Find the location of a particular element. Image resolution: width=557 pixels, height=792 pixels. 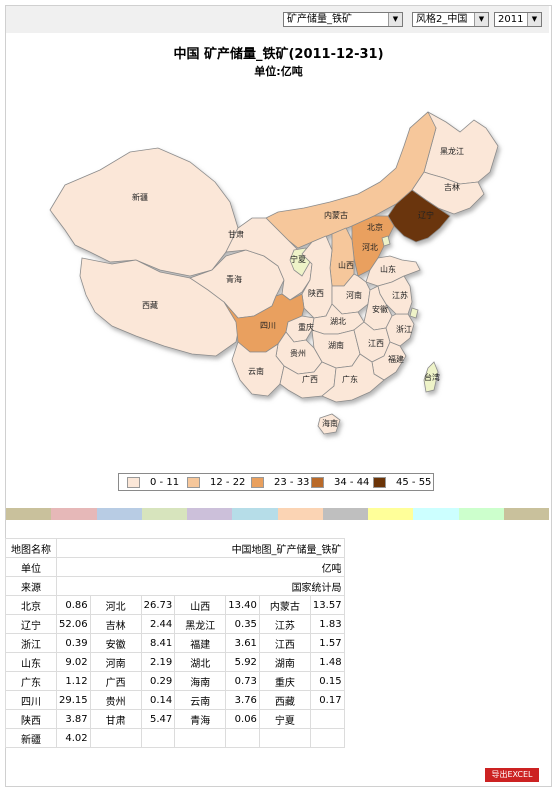

legend-item: 12 - 22 is located at coordinates (216, 482).